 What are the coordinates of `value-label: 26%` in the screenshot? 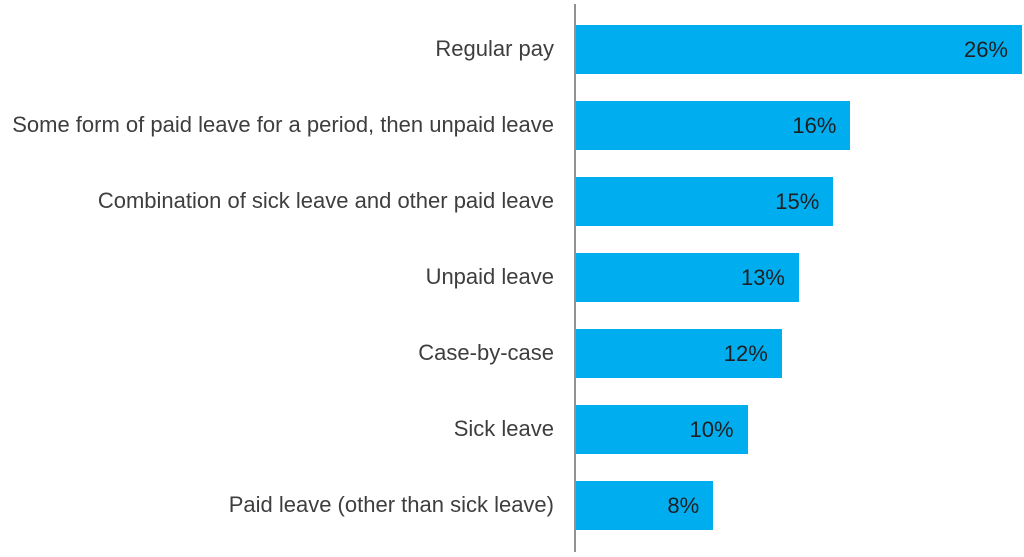 It's located at (985, 49).